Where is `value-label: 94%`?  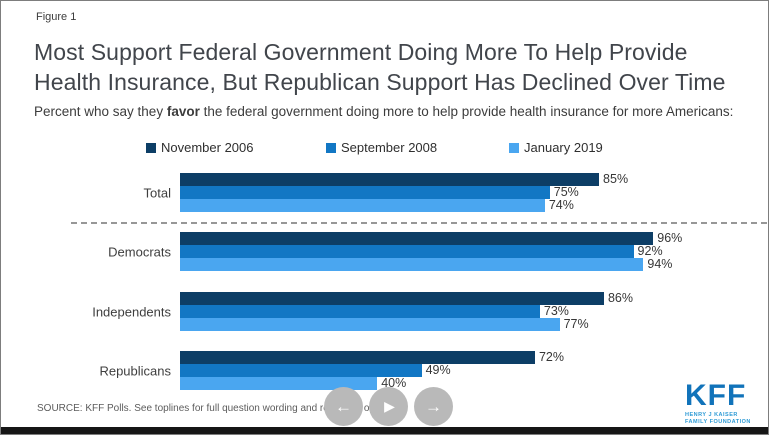 value-label: 94% is located at coordinates (660, 264).